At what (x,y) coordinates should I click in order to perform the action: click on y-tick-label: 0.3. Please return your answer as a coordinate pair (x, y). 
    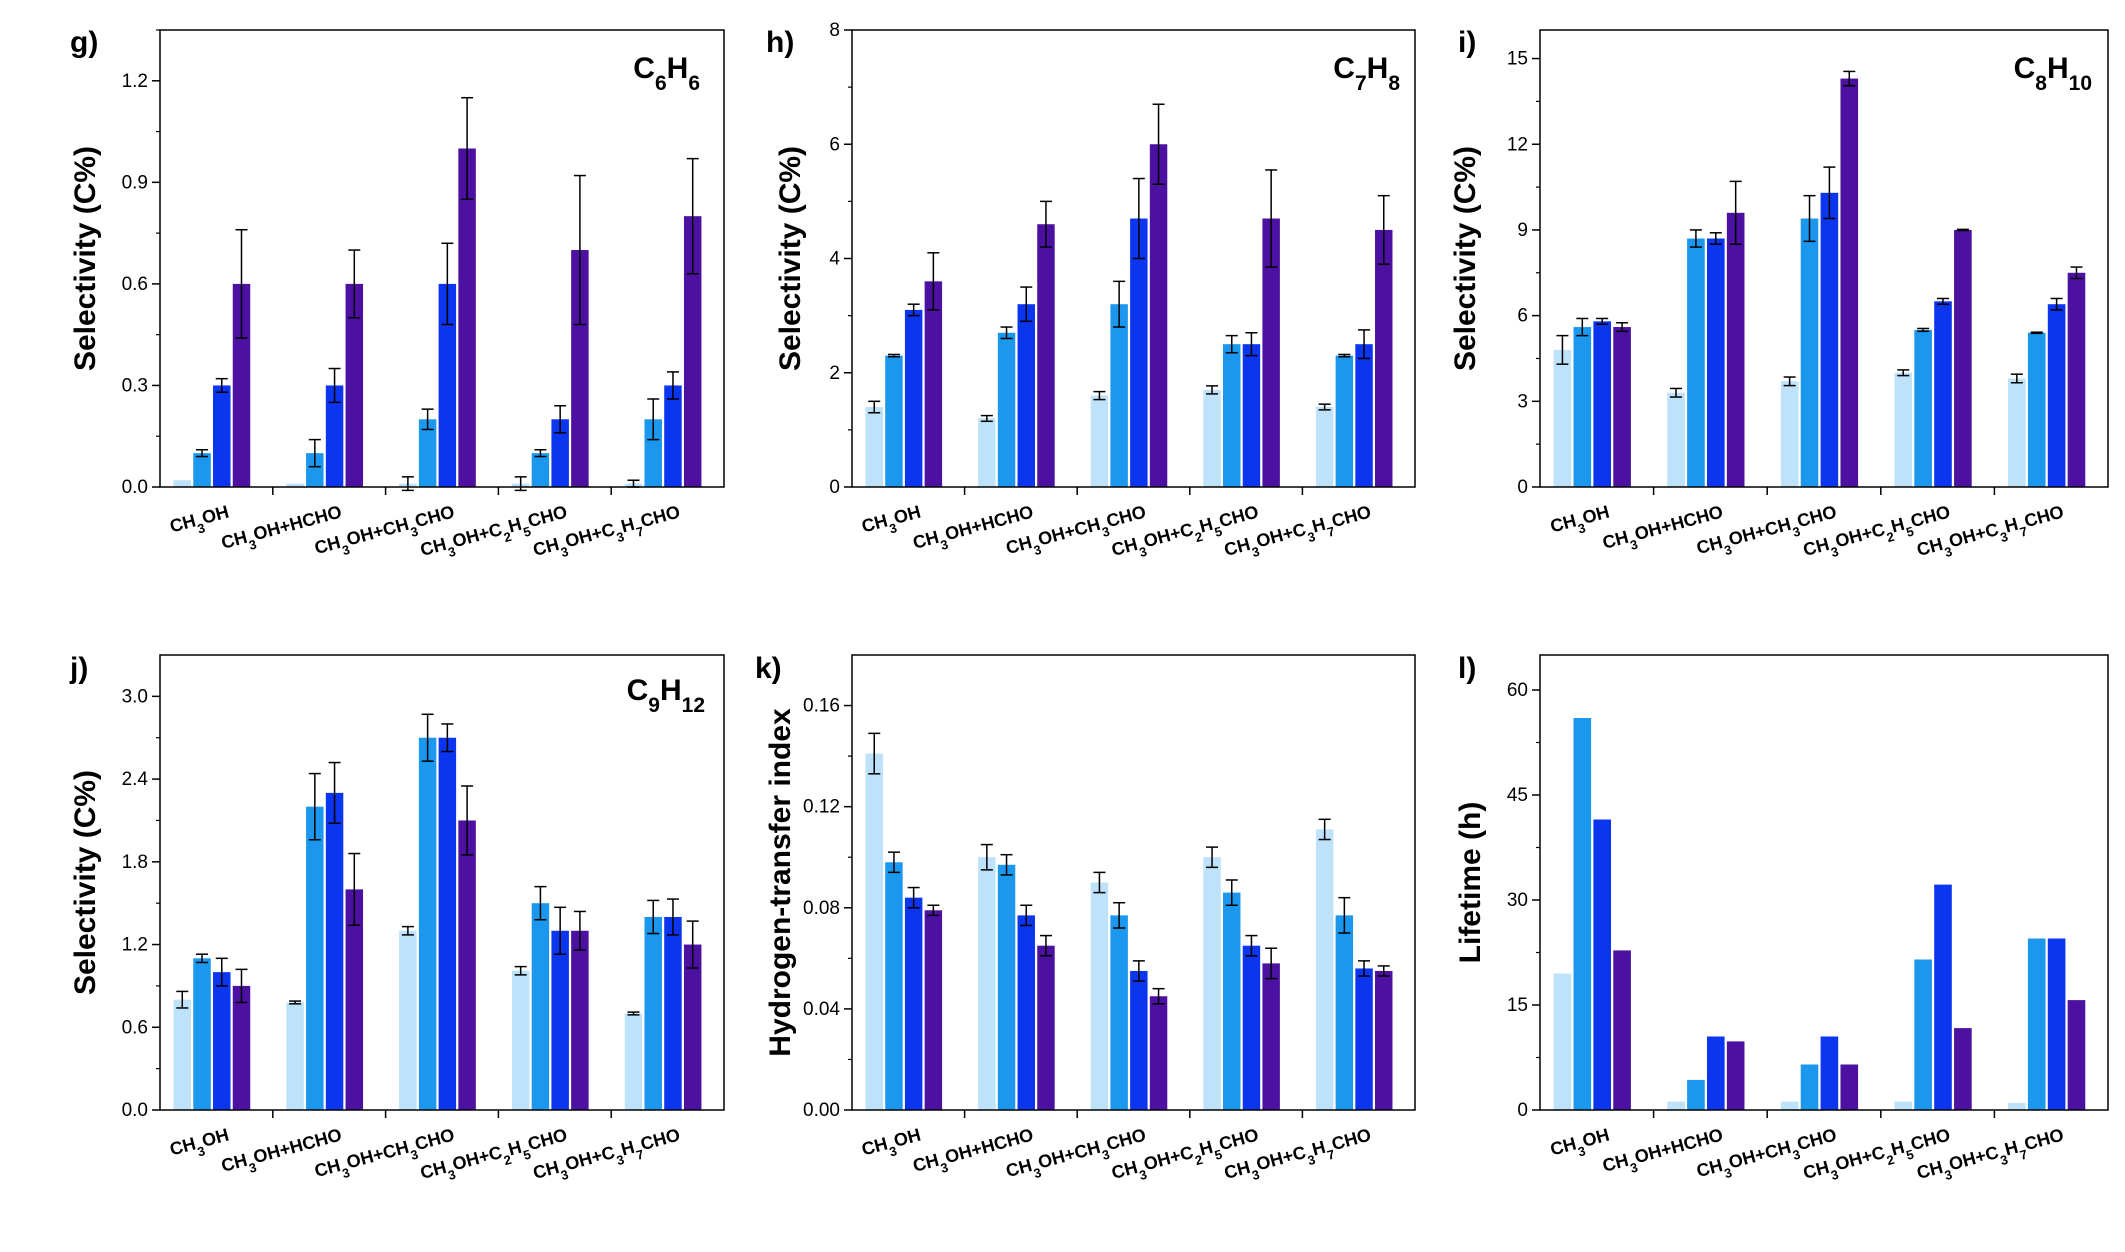
    Looking at the image, I should click on (135, 385).